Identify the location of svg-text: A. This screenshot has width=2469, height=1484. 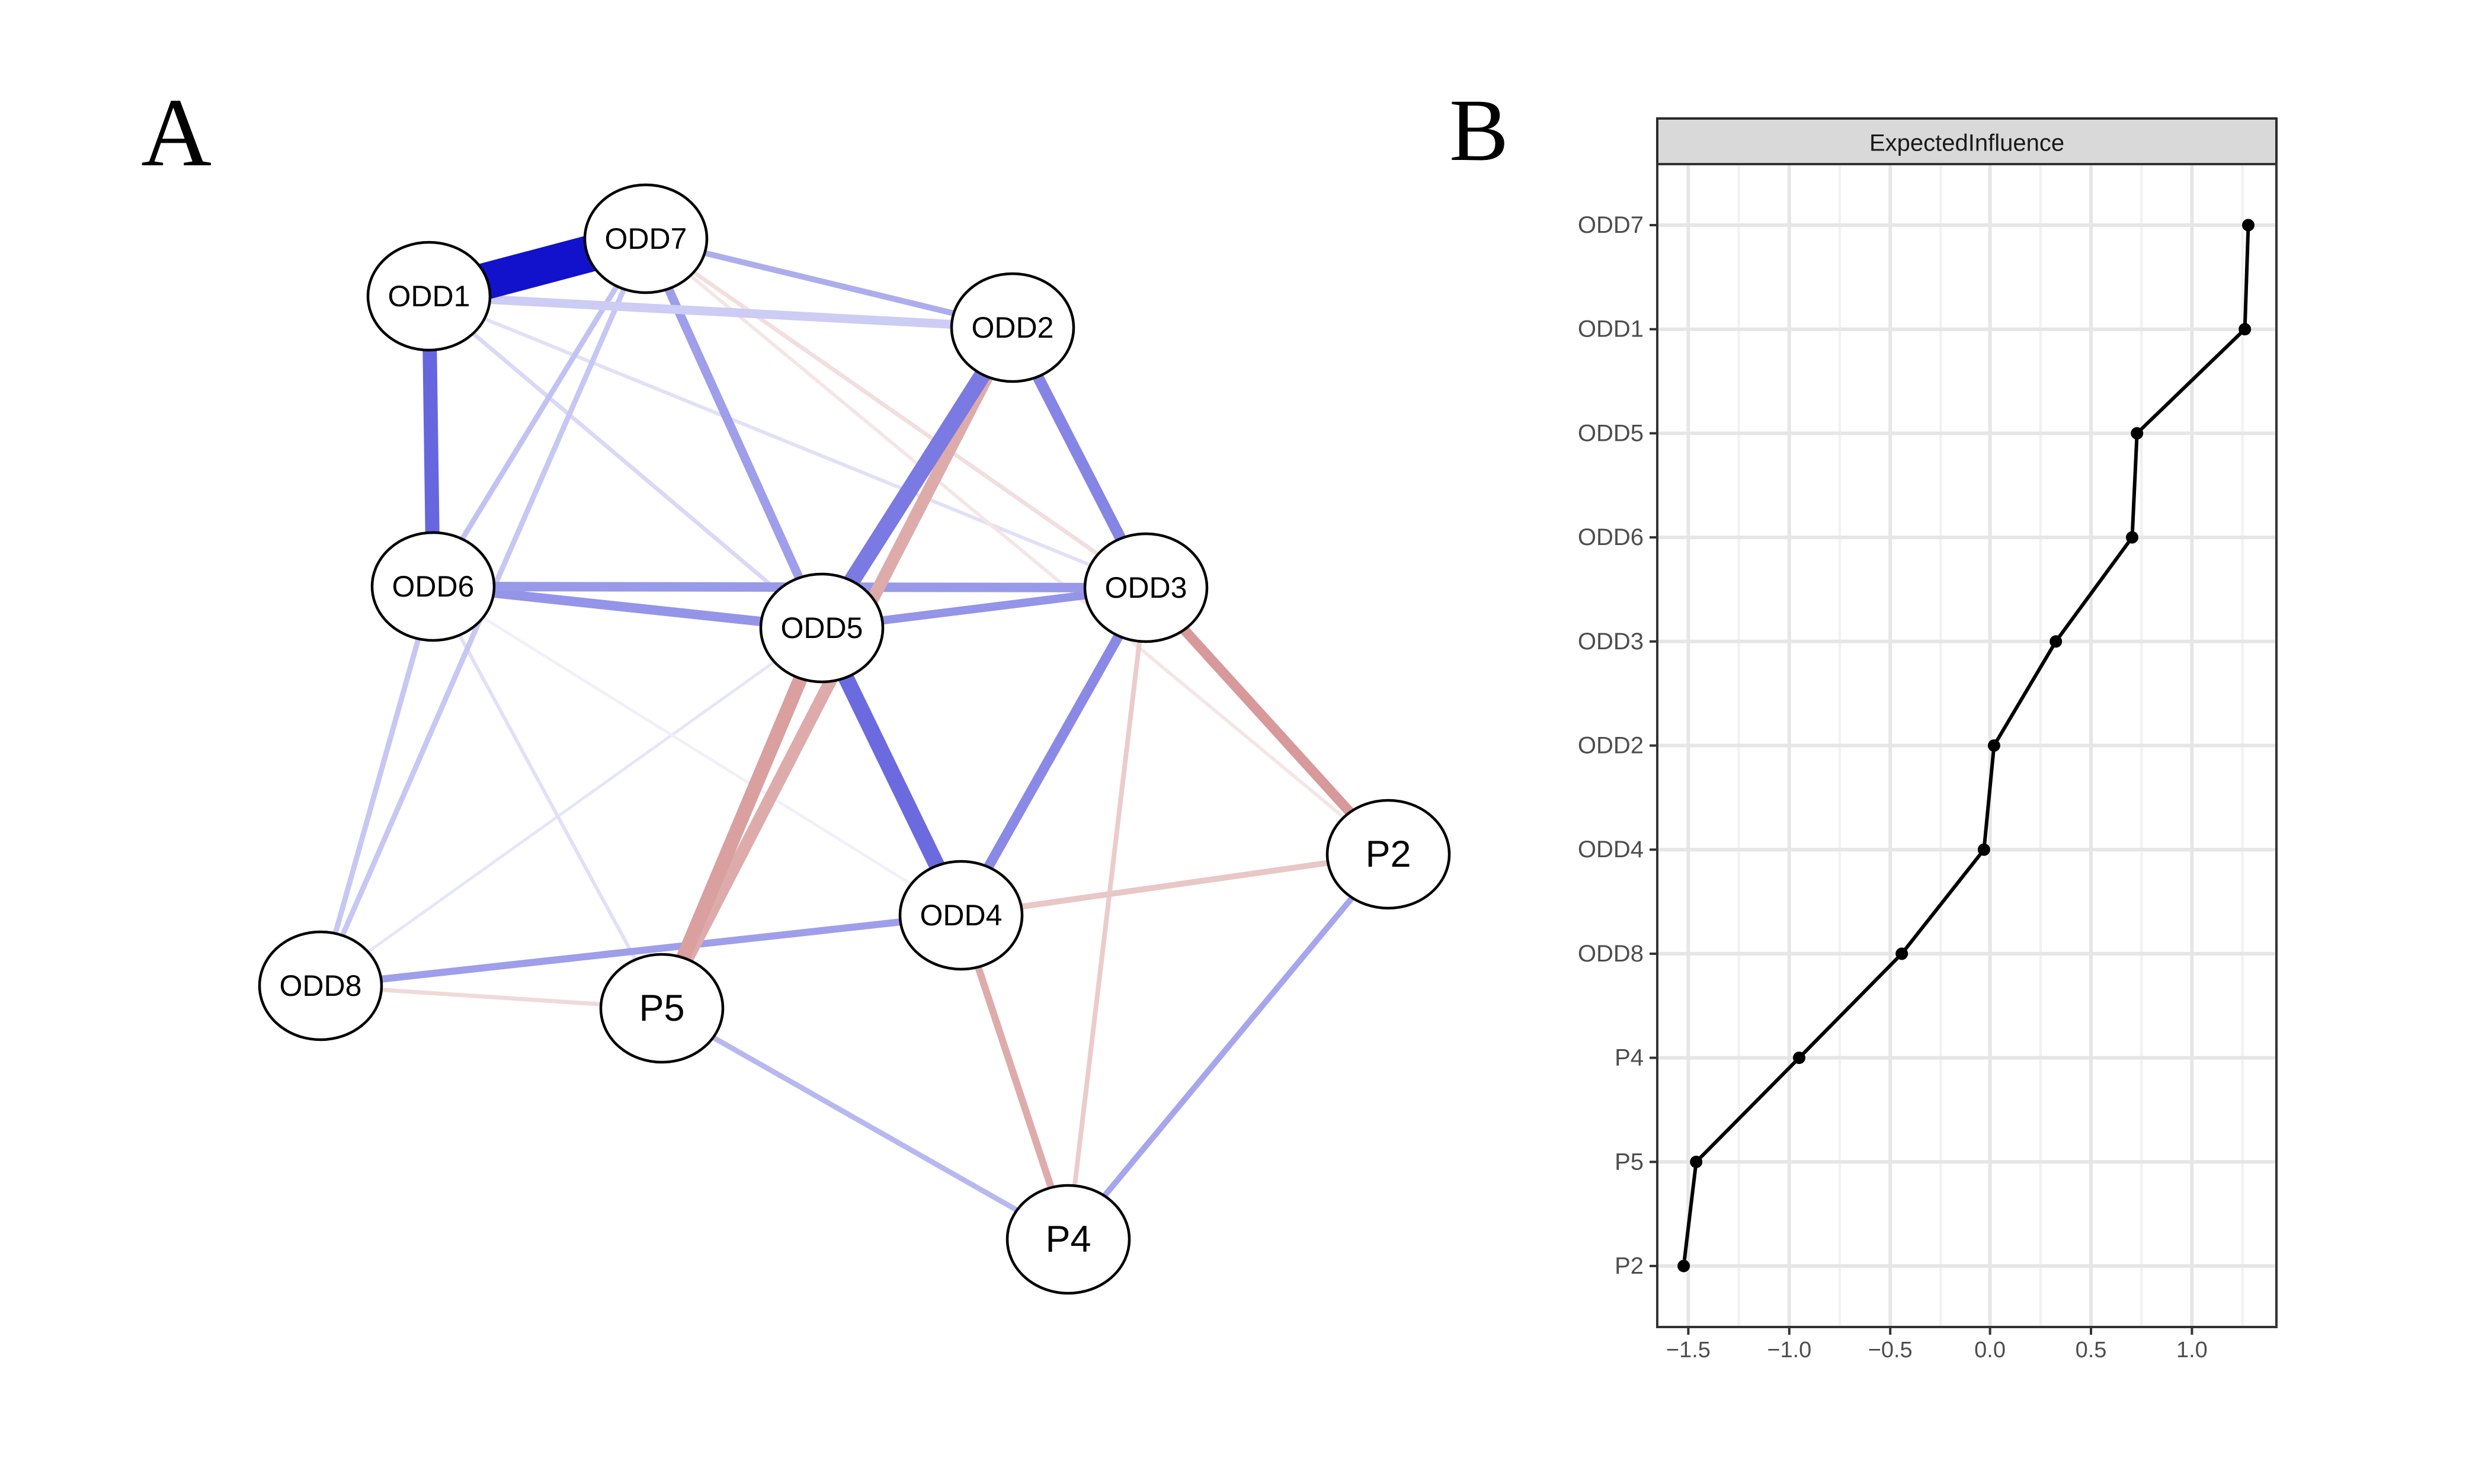
(176, 132).